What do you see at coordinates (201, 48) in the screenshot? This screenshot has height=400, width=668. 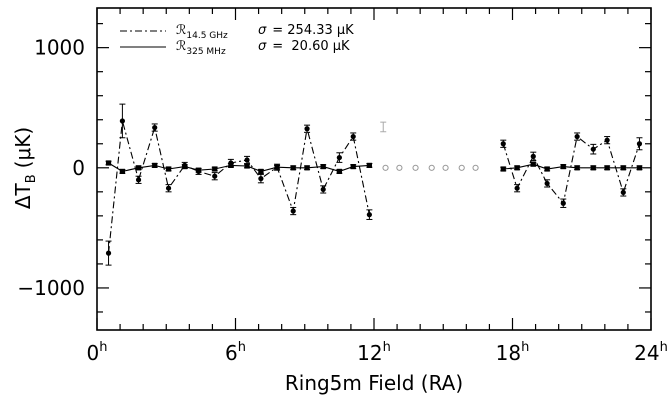 I see `svg-text: ℛ325 MHz` at bounding box center [201, 48].